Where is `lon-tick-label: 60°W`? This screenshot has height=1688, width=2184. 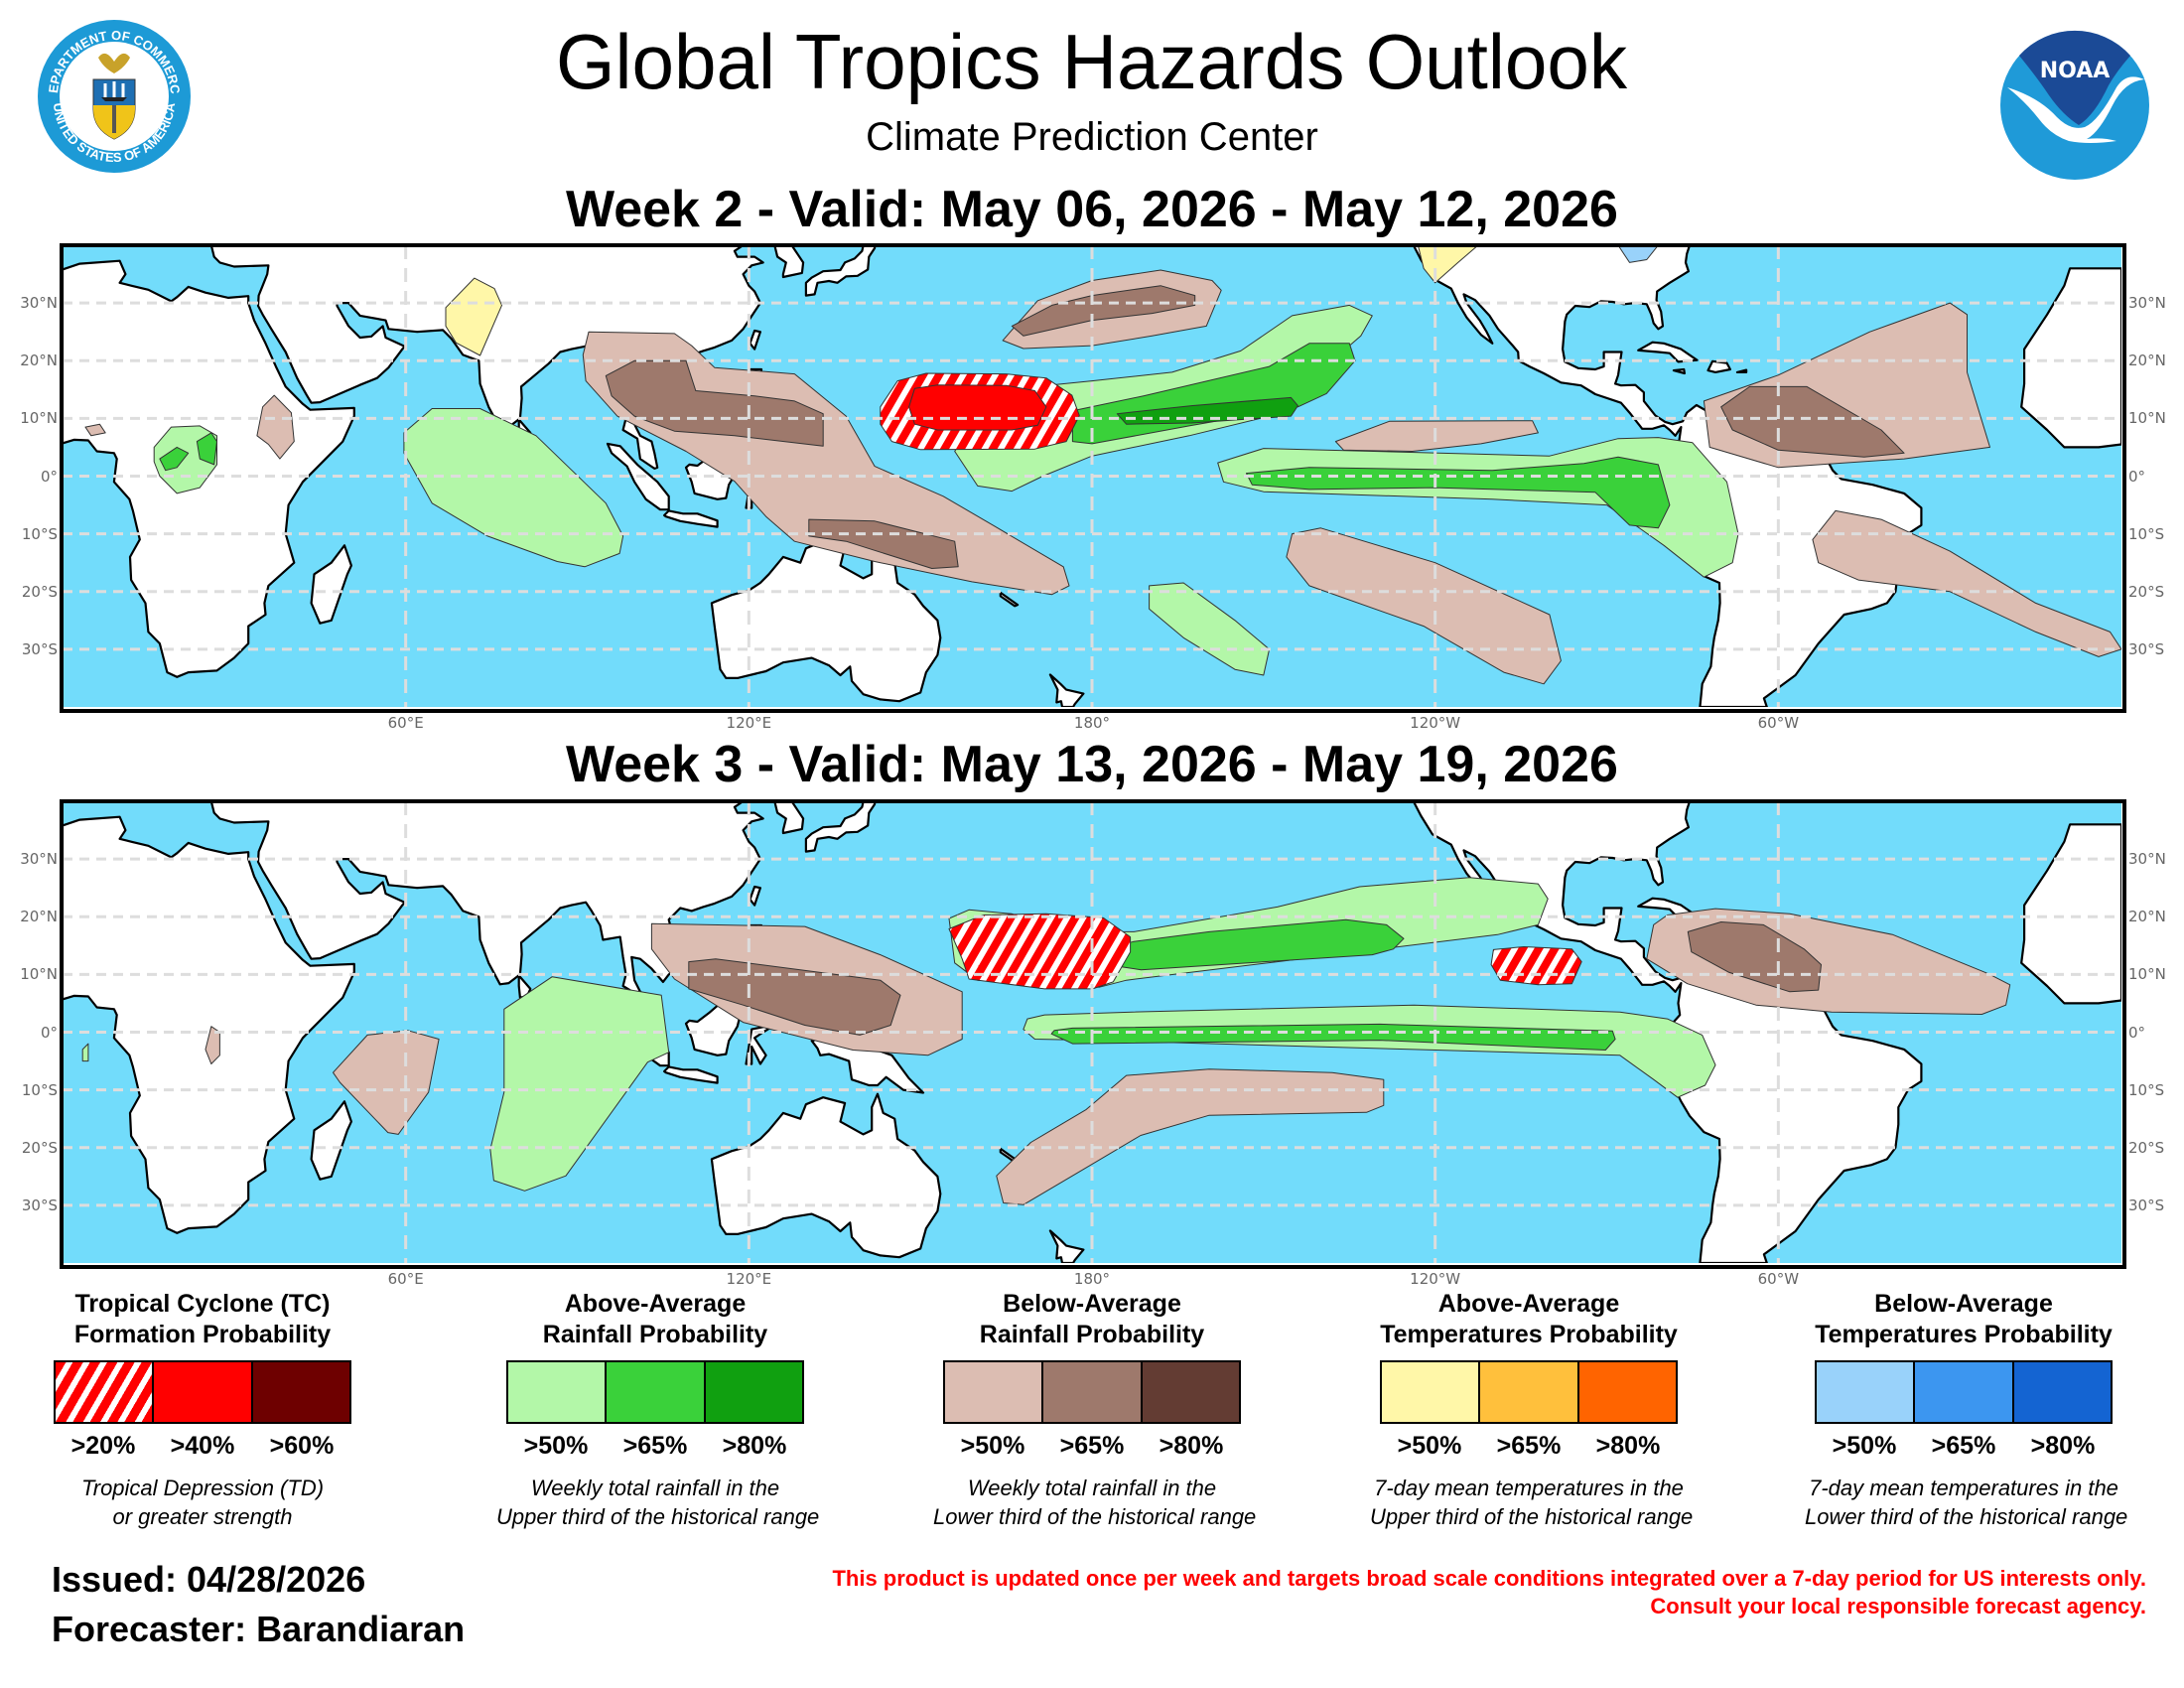 lon-tick-label: 60°W is located at coordinates (1778, 723).